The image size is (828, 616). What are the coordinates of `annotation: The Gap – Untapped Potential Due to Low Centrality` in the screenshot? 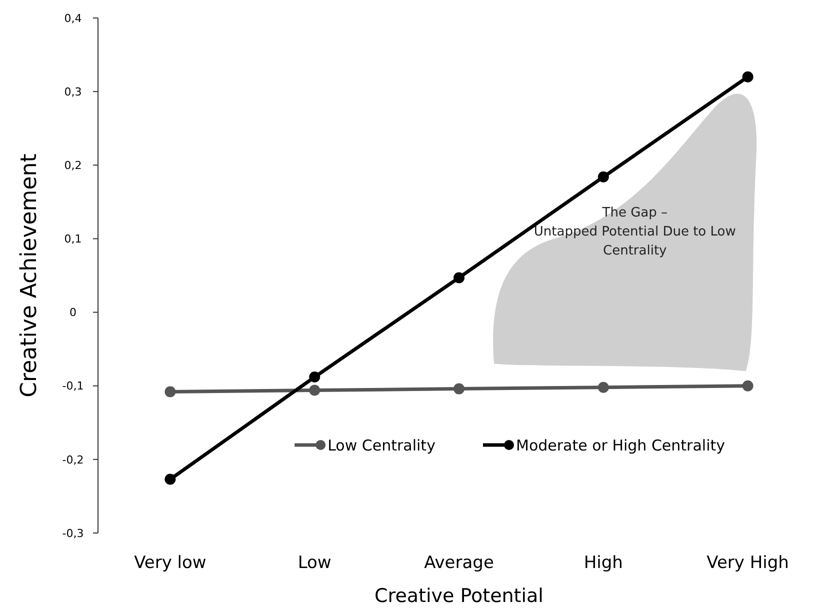 It's located at (635, 232).